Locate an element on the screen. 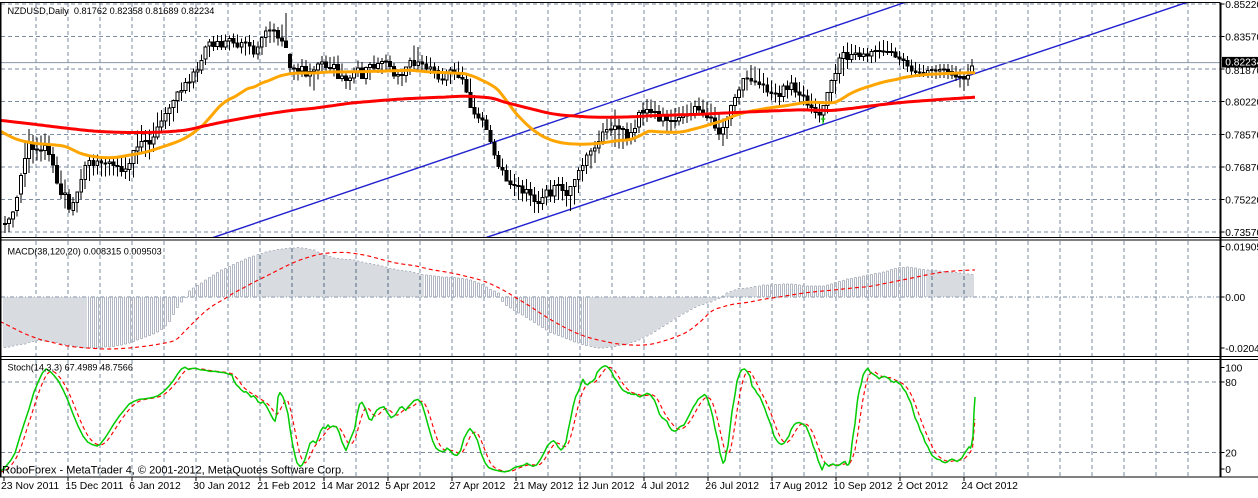  svg-text: 17 Aug 2012 is located at coordinates (798, 486).